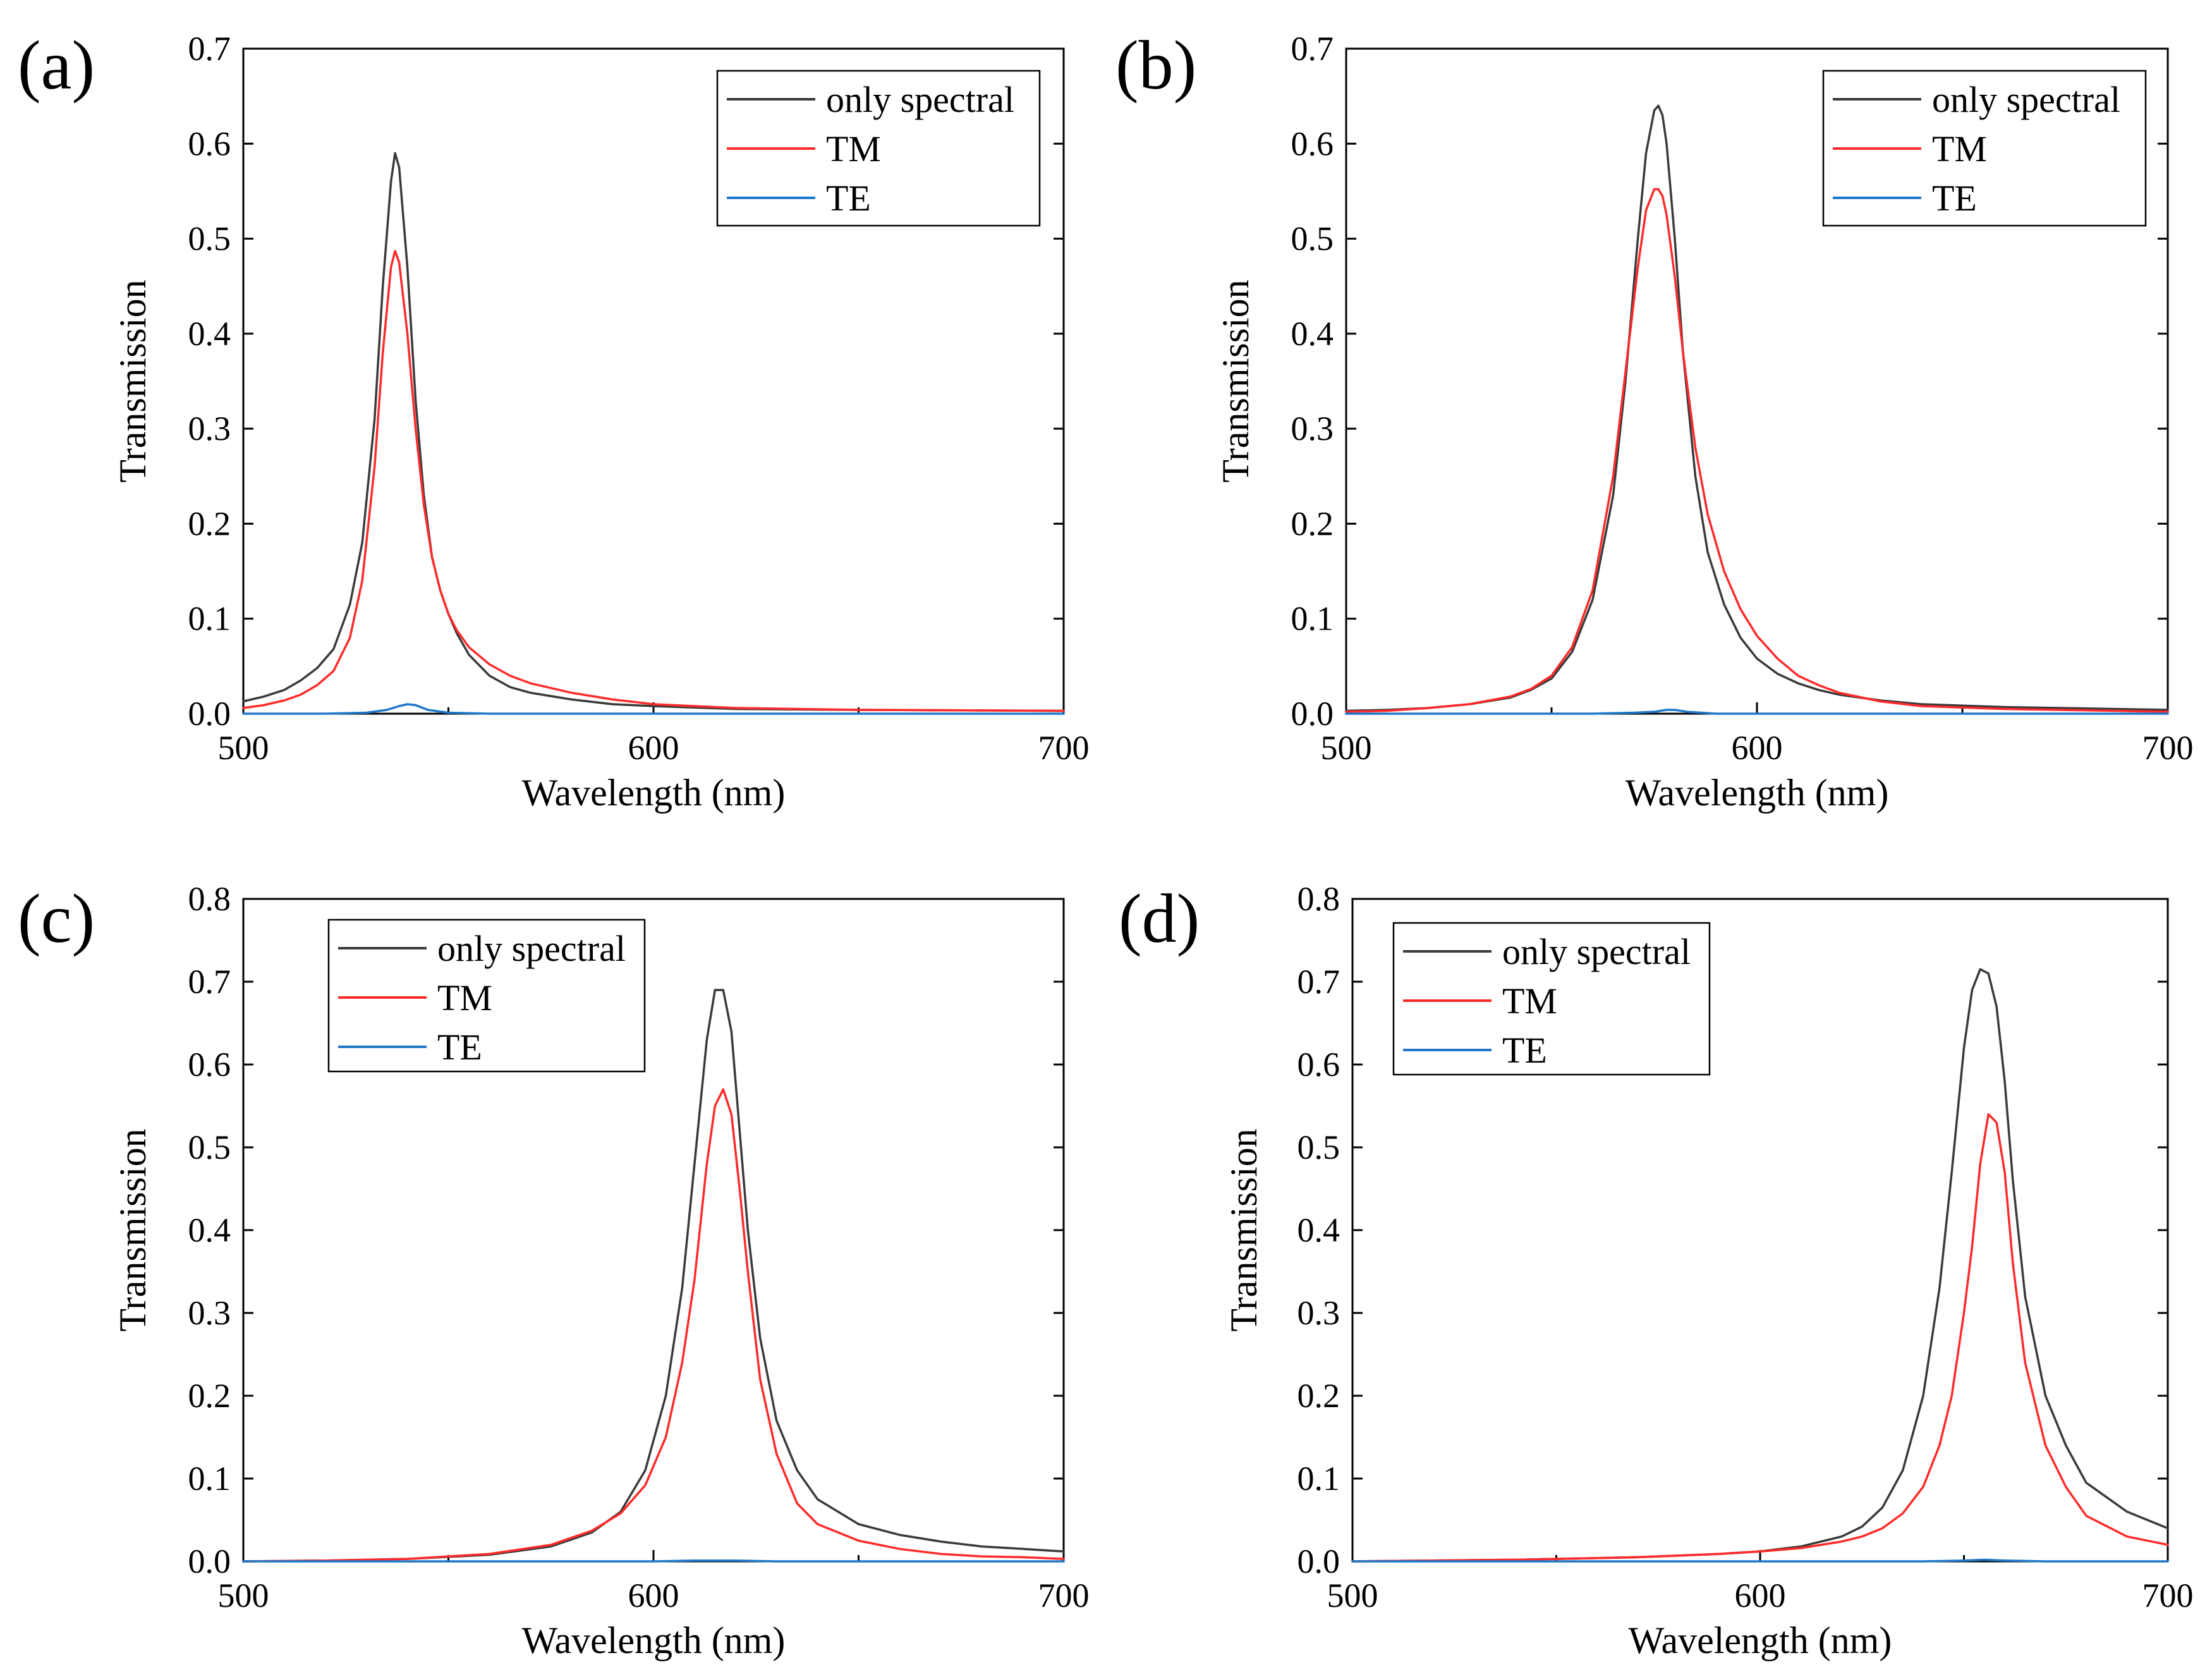 The width and height of the screenshot is (2212, 1672). What do you see at coordinates (56, 65) in the screenshot?
I see `panel-label: (a)` at bounding box center [56, 65].